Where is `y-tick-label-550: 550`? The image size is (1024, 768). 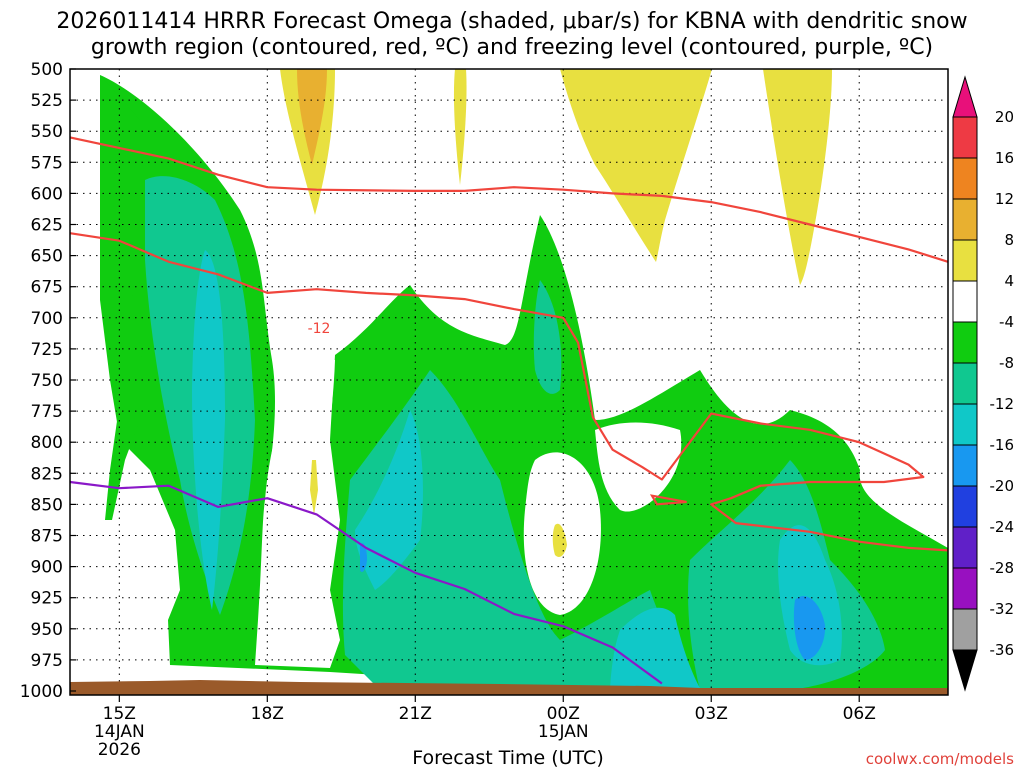 y-tick-label-550: 550 is located at coordinates (47, 132).